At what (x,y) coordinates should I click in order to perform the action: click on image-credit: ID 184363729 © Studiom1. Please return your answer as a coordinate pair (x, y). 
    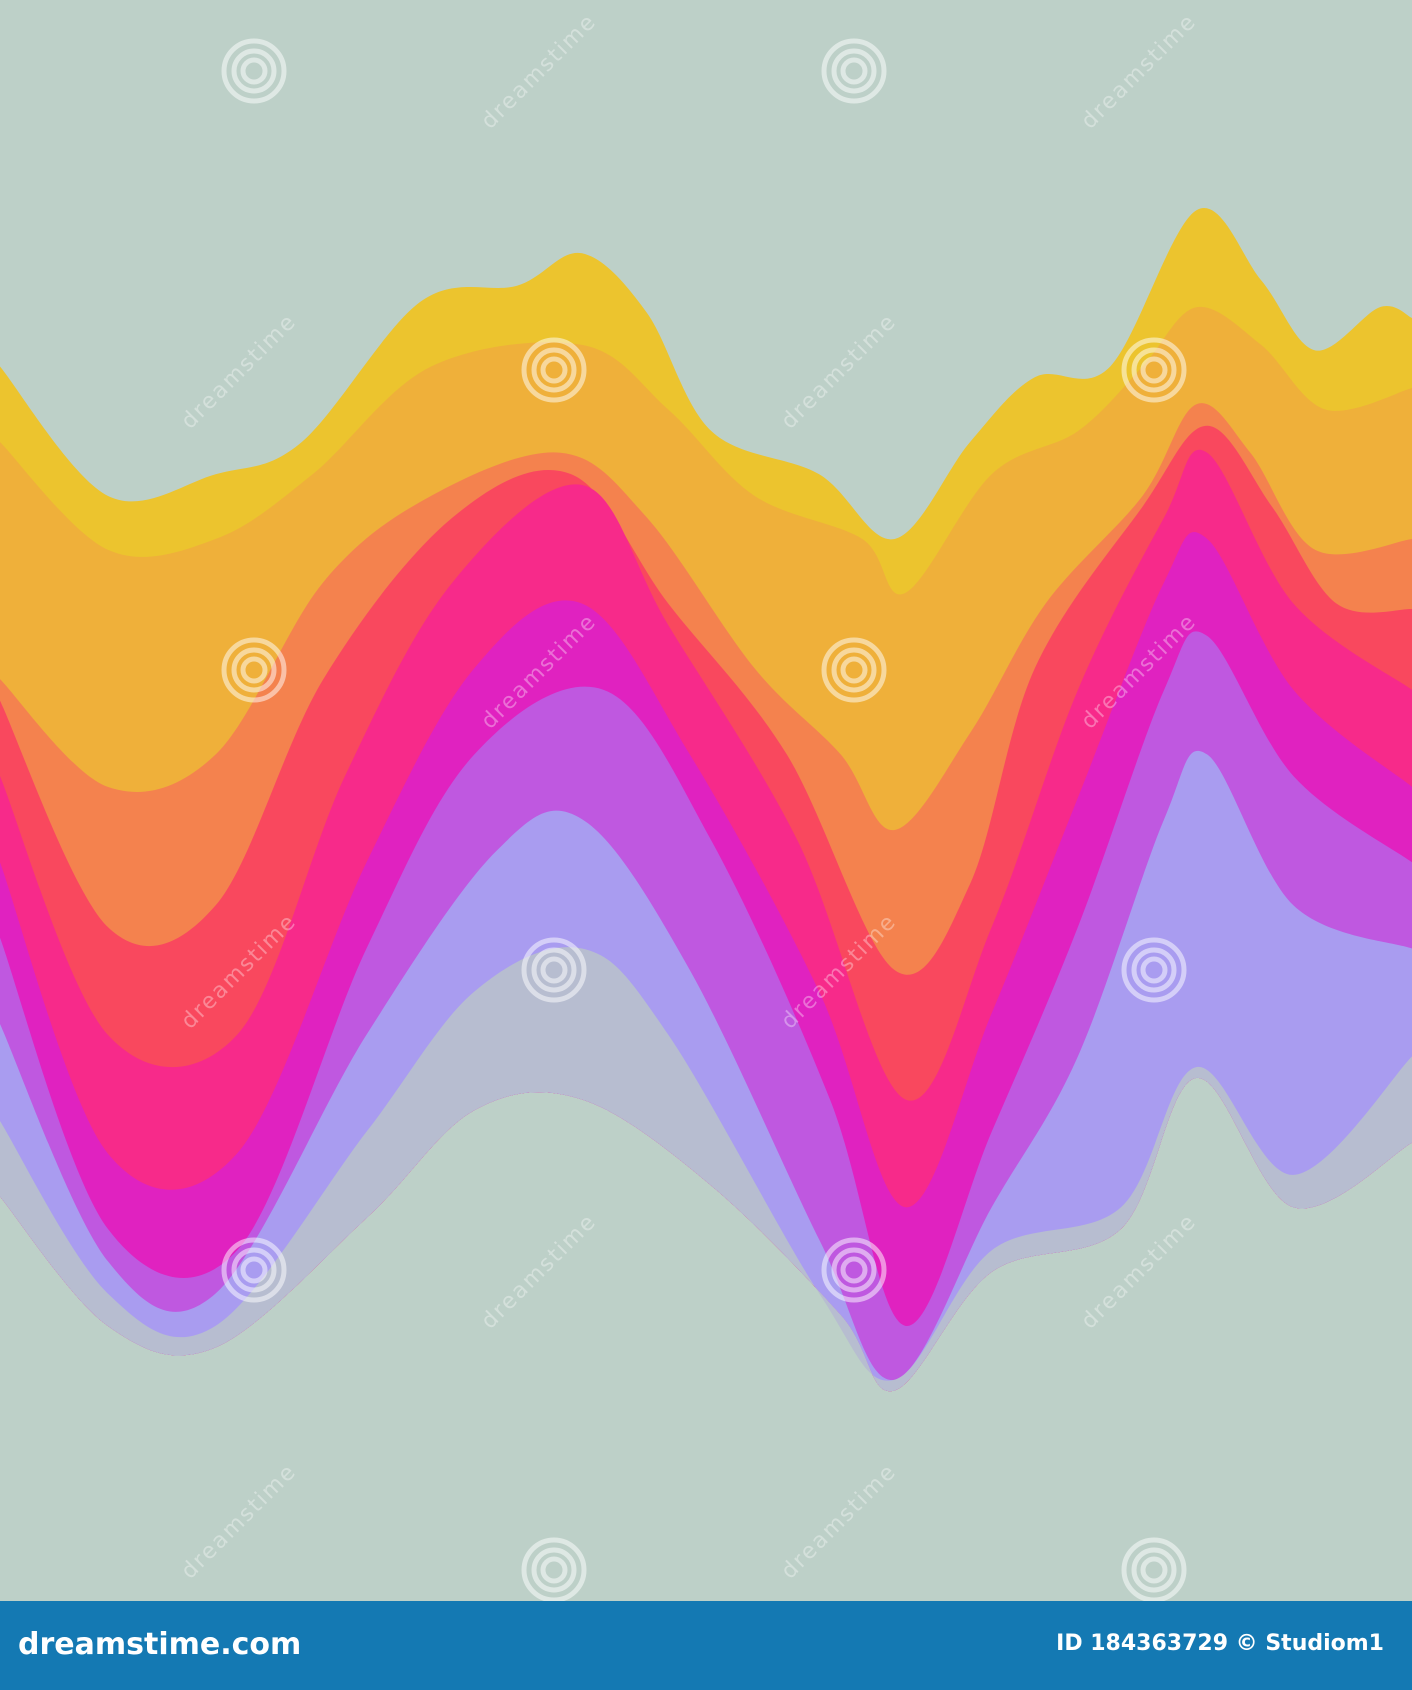
    Looking at the image, I should click on (1220, 1643).